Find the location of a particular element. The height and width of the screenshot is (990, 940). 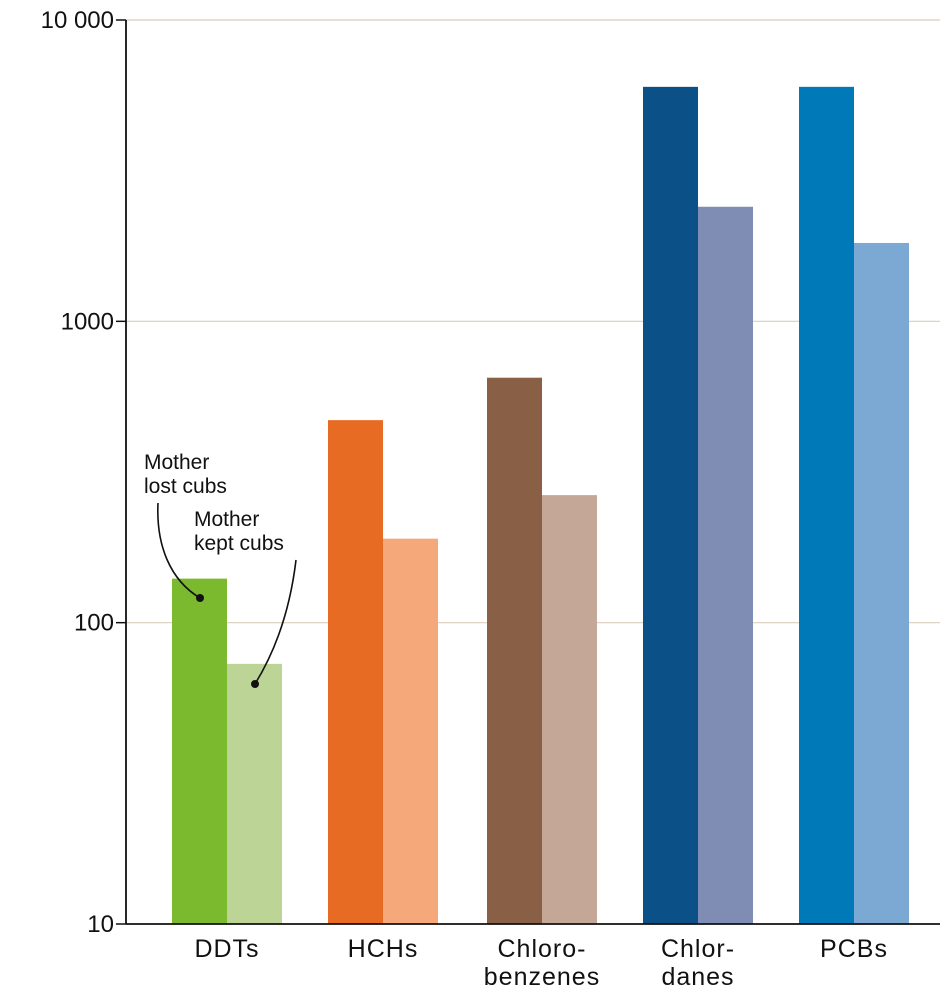

annotation-label: Mother lost cubs is located at coordinates (185, 474).